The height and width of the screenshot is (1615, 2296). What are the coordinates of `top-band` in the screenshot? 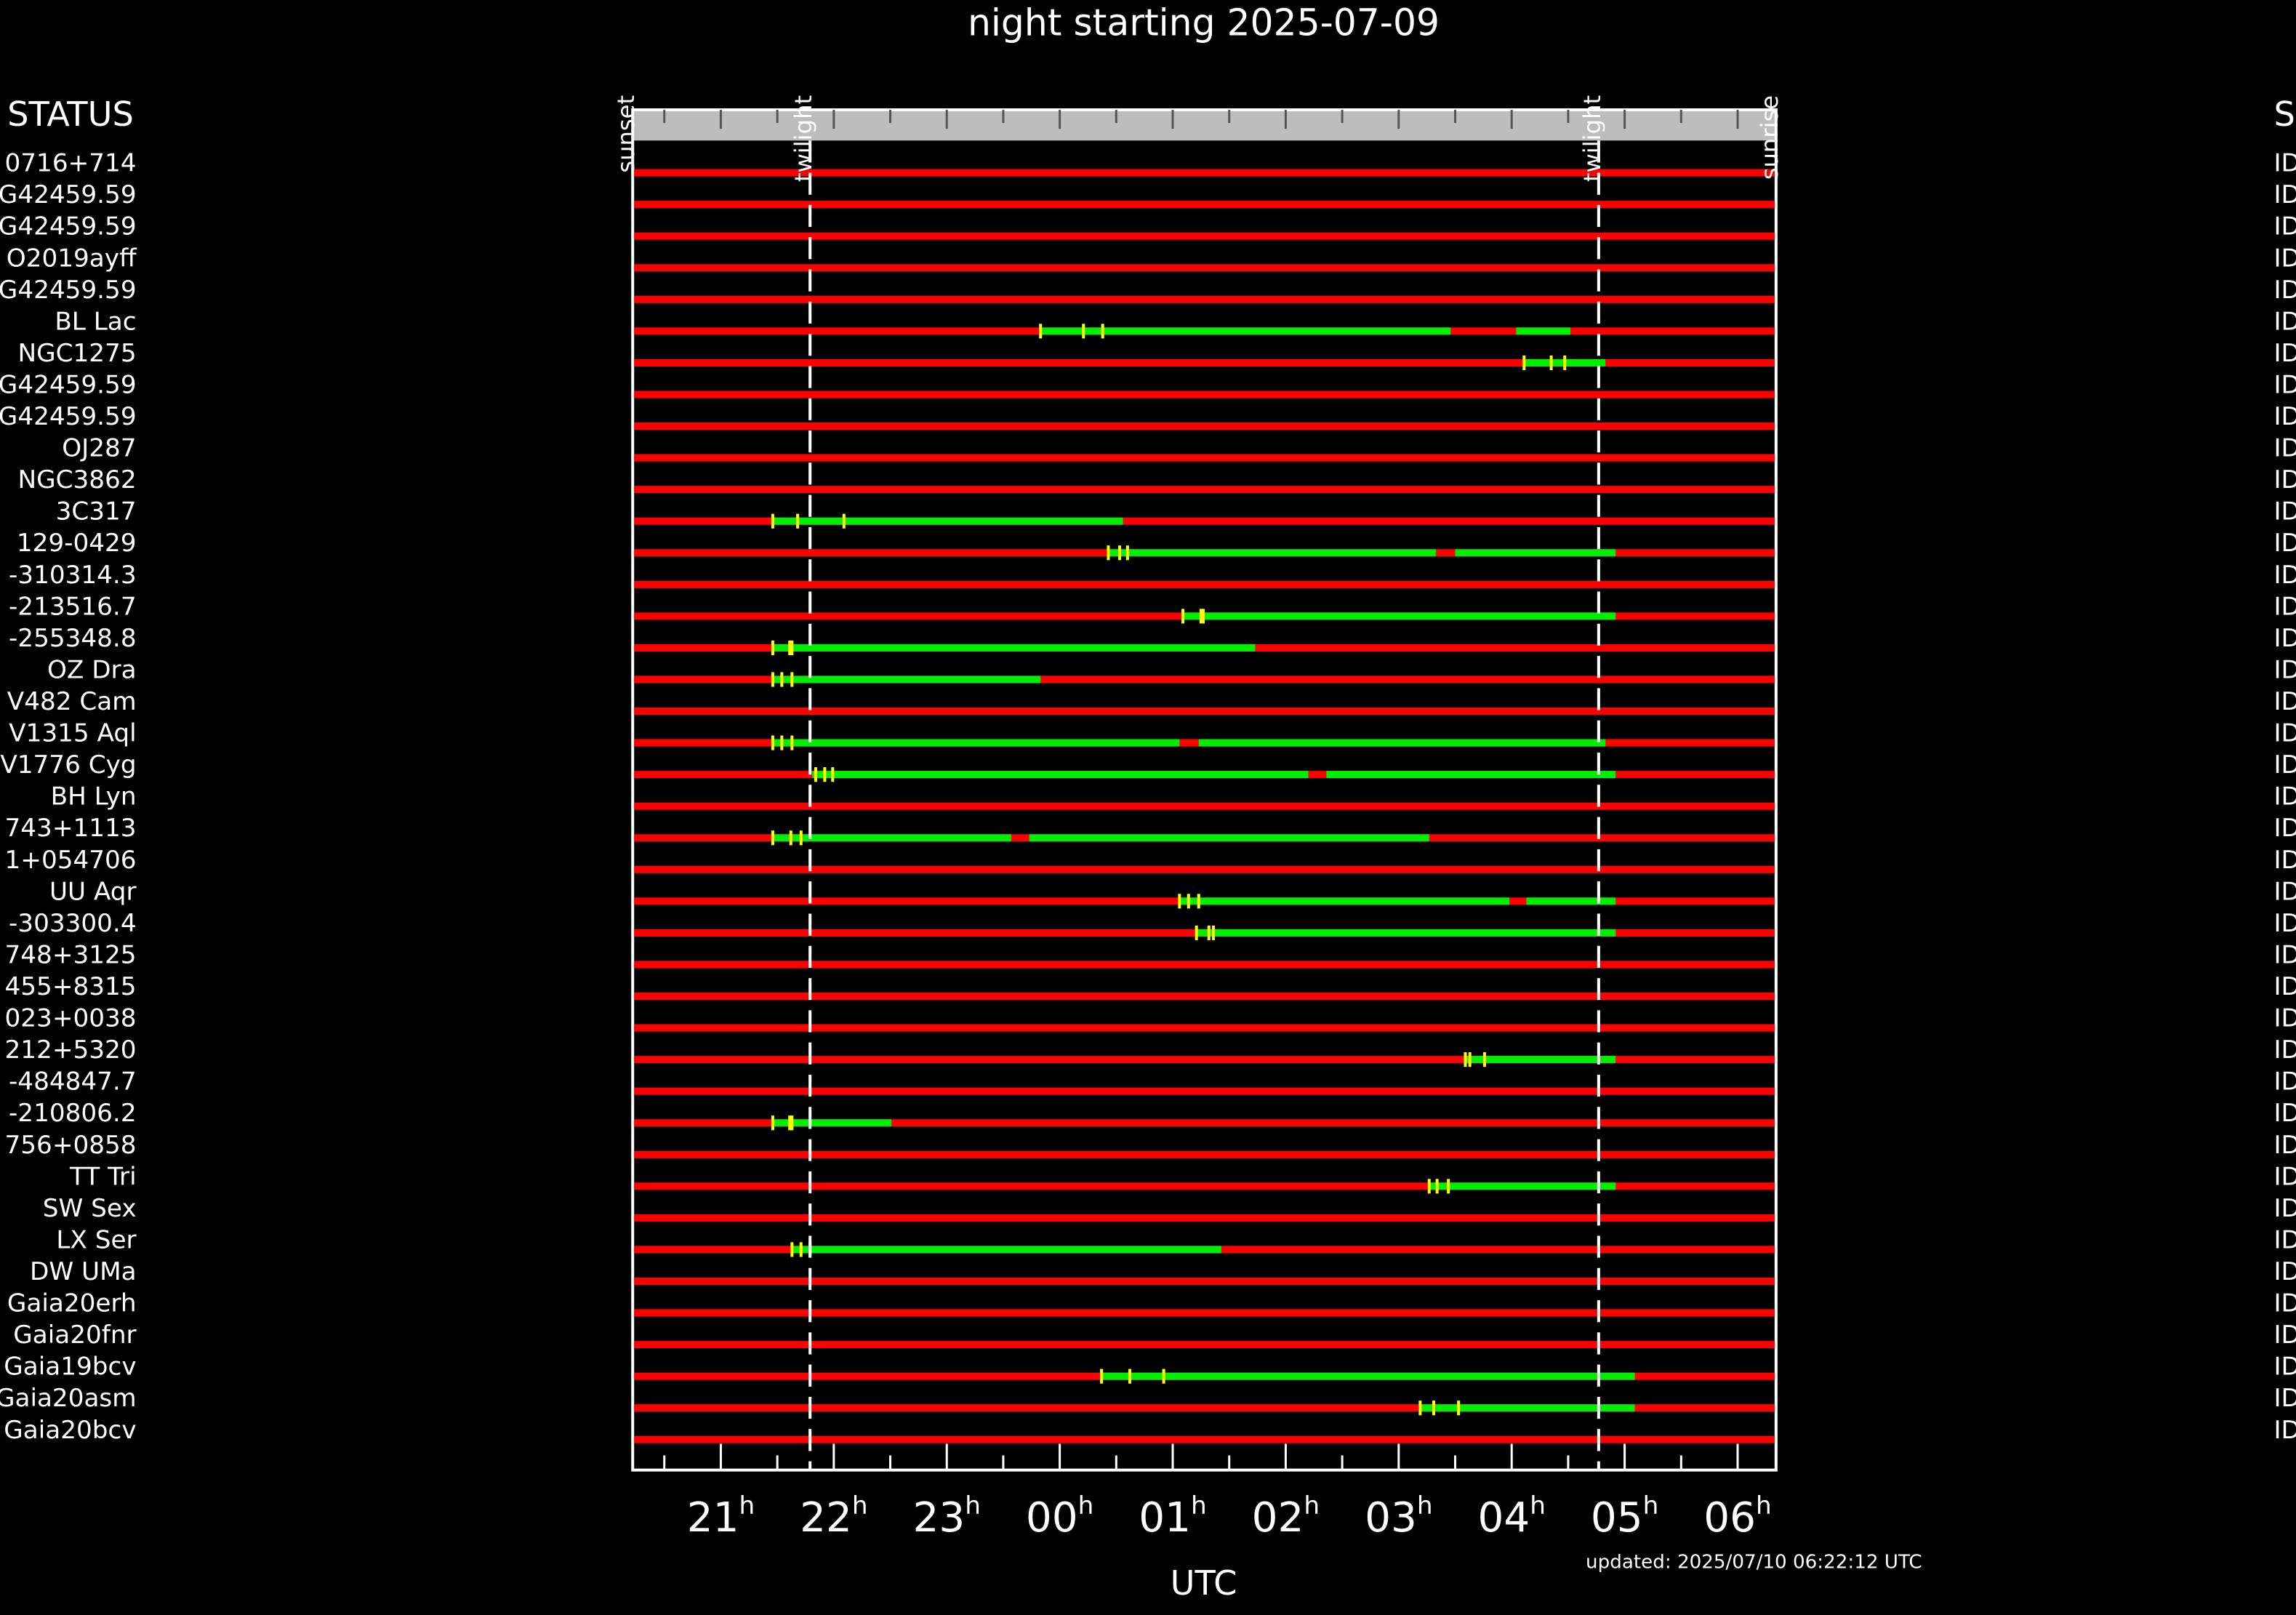 It's located at (1204, 125).